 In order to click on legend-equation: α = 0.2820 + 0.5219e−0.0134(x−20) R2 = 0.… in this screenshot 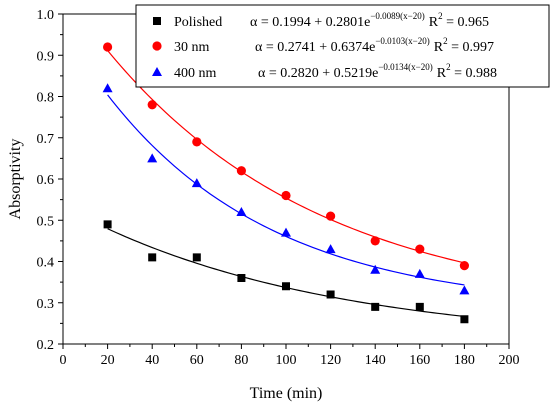, I will do `click(377, 71)`.